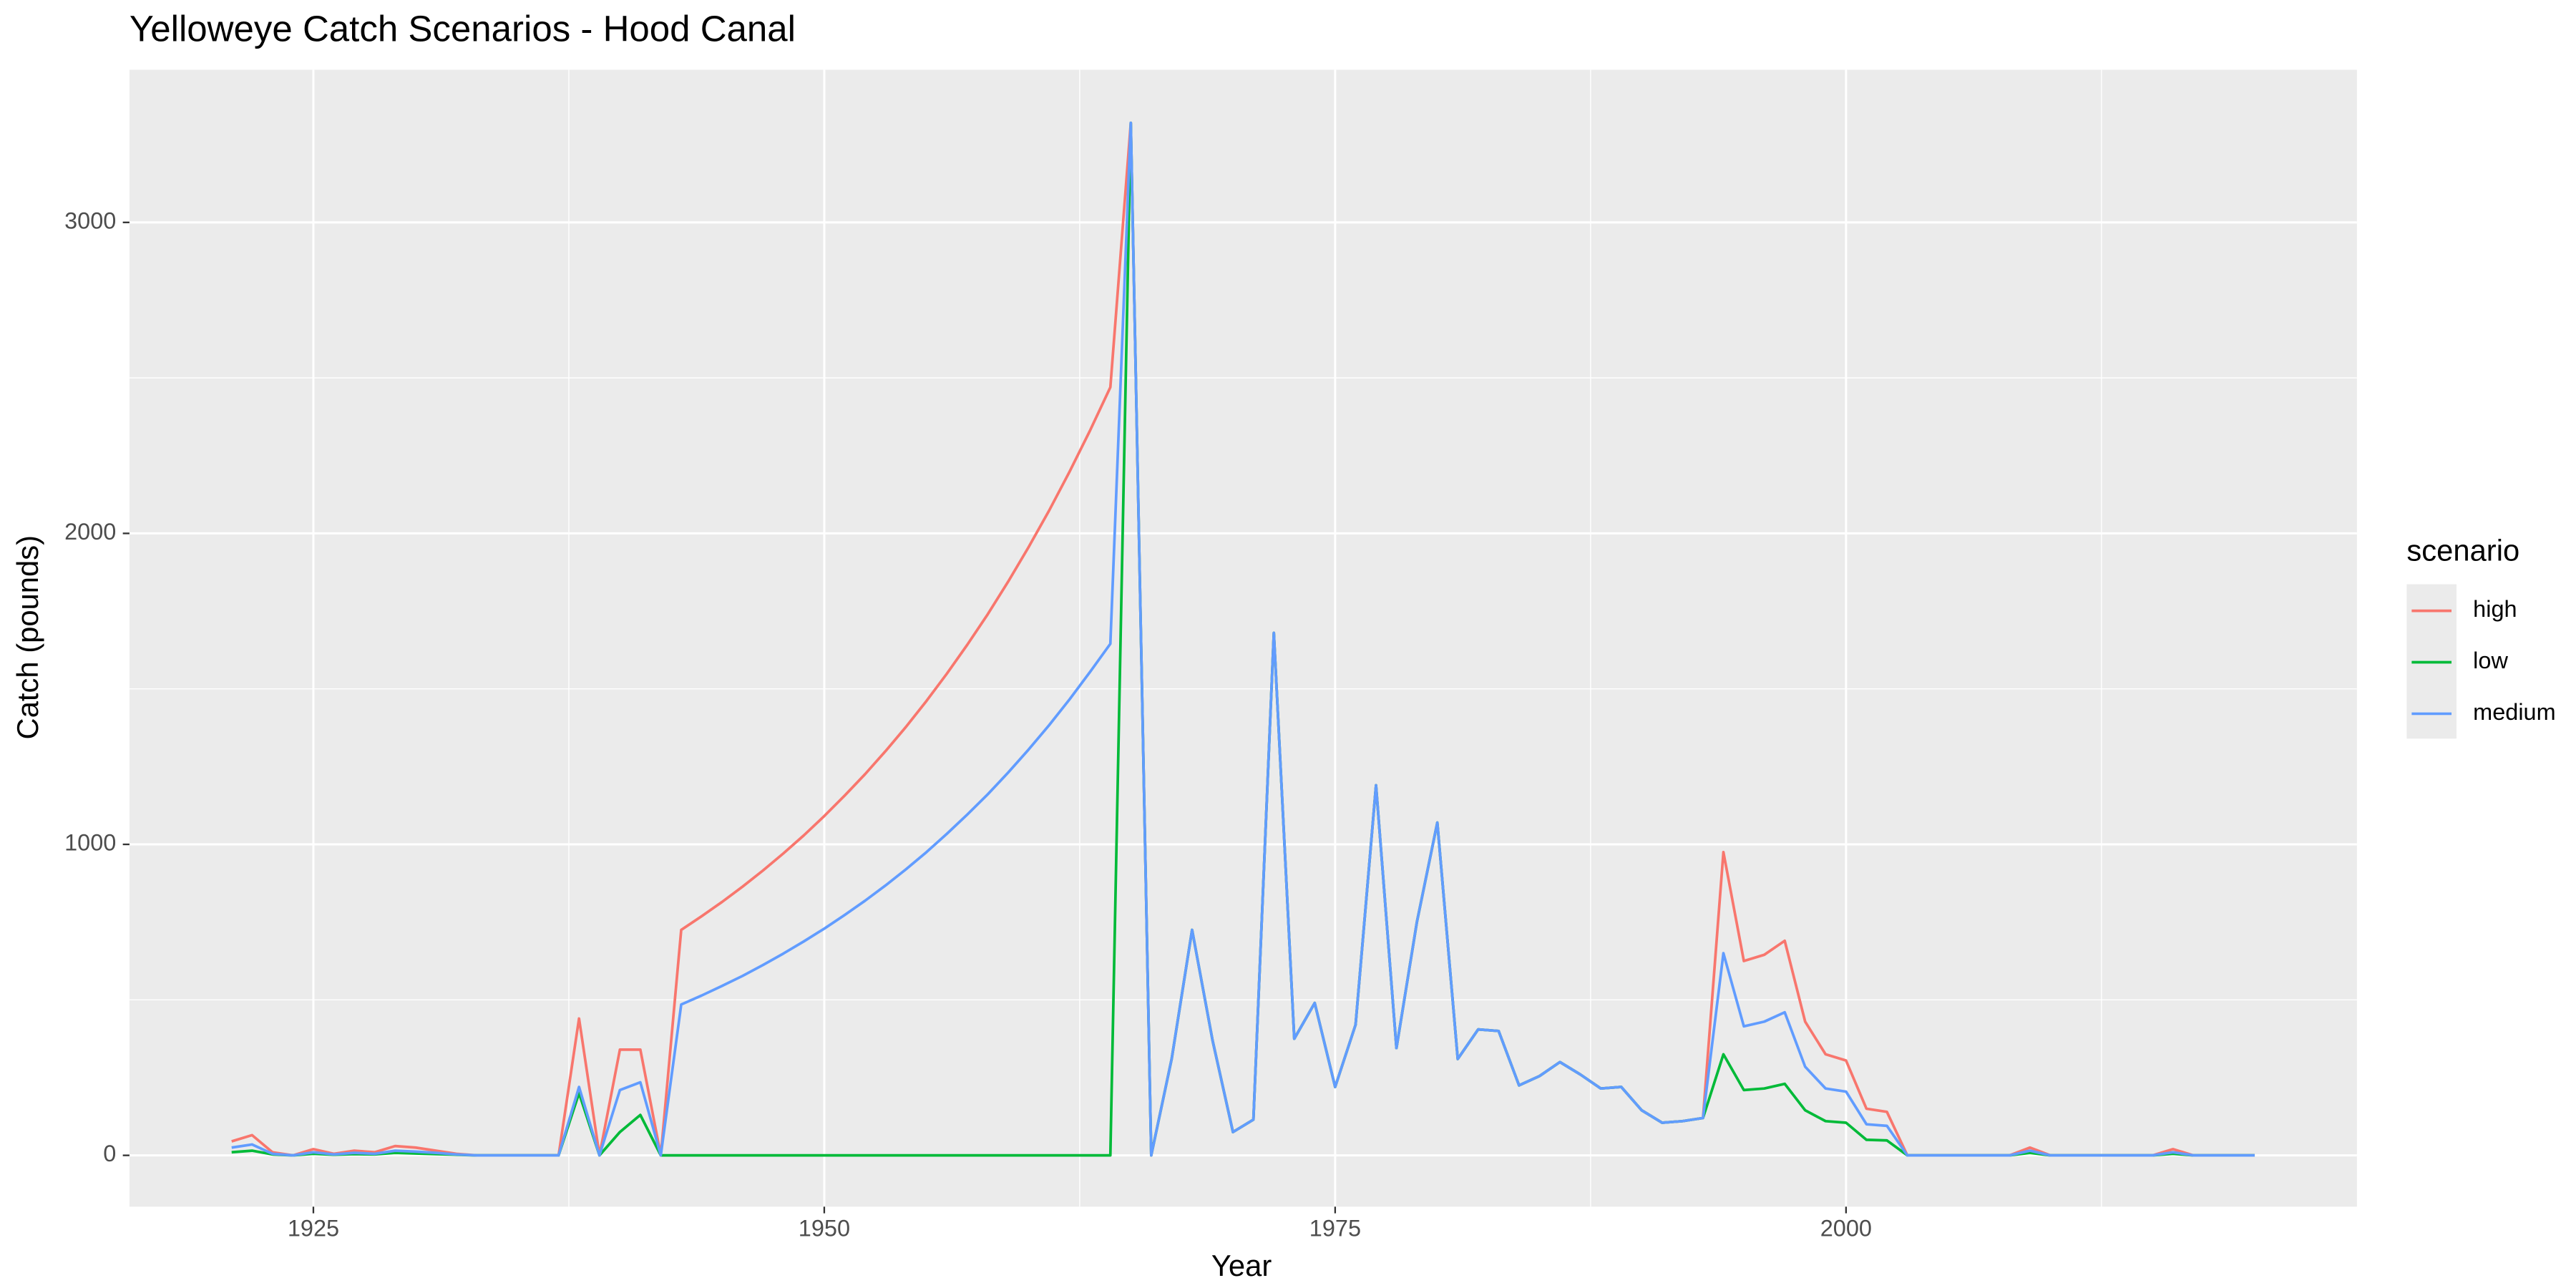 The width and height of the screenshot is (2576, 1288). What do you see at coordinates (90, 220) in the screenshot?
I see `y-tick-label: 3000` at bounding box center [90, 220].